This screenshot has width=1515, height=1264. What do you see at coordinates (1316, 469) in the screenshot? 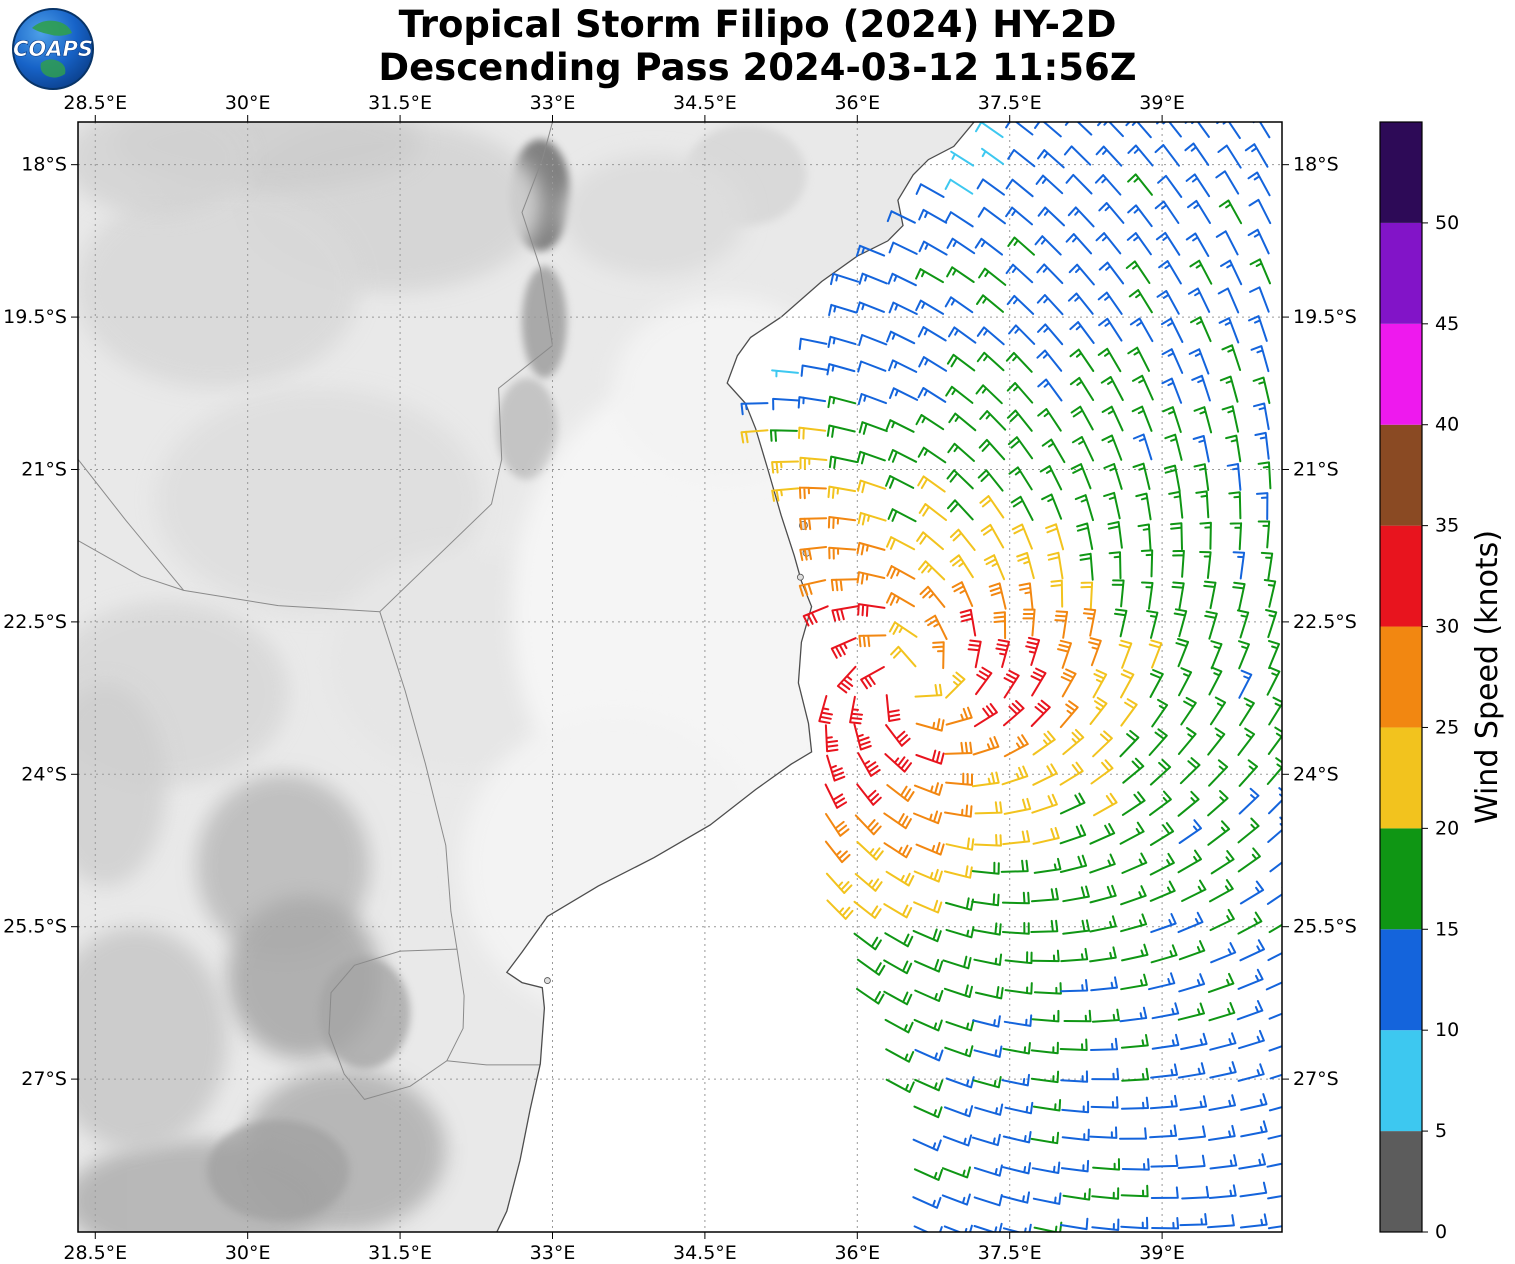
I see `y-tick-label-right: 21°S` at bounding box center [1316, 469].